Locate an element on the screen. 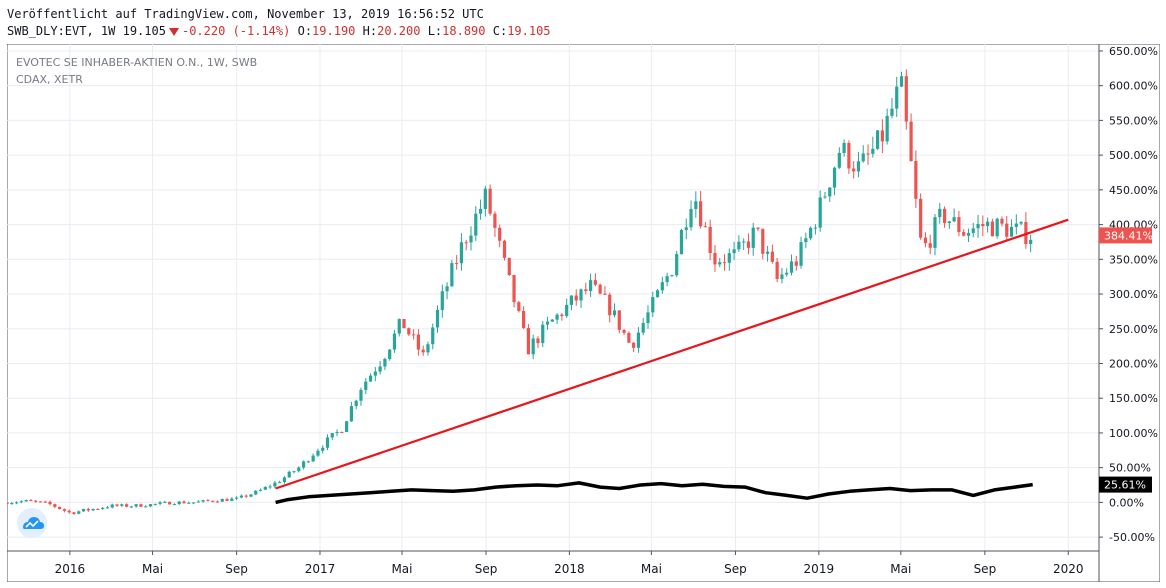 The height and width of the screenshot is (588, 1166). last-value-label: 25.61% is located at coordinates (1125, 485).